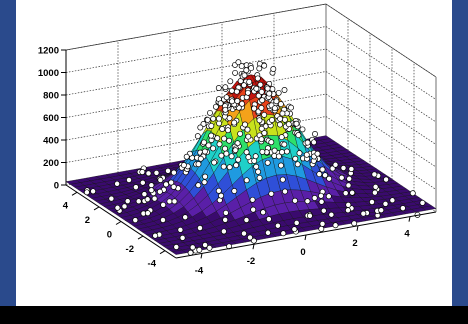  Describe the element at coordinates (51, 163) in the screenshot. I see `z-tick-label: 200` at that location.